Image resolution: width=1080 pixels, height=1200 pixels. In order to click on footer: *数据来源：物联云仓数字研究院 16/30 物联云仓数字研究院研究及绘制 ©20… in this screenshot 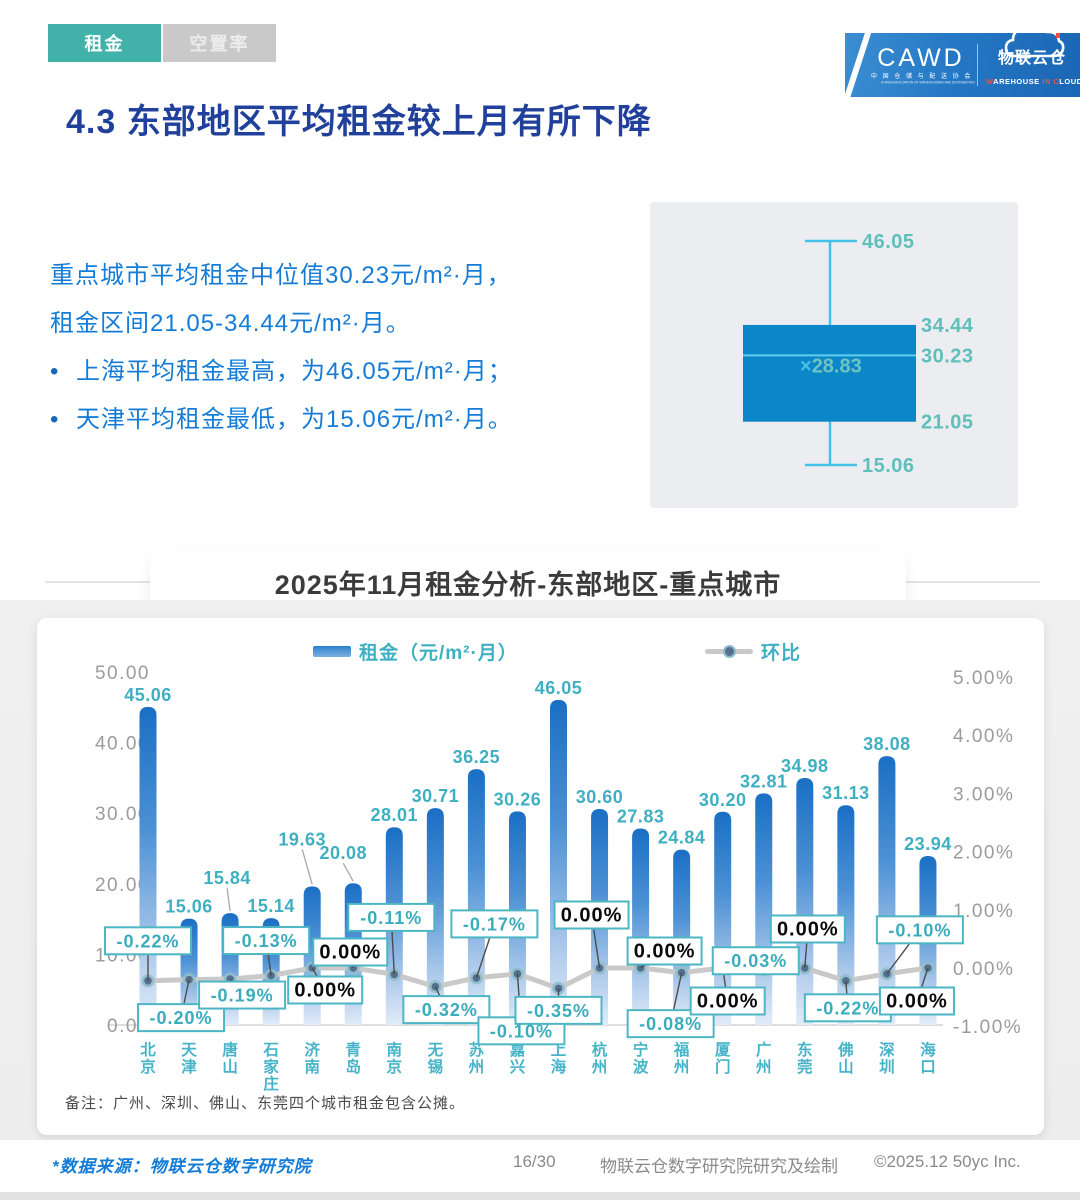, I will do `click(540, 1166)`.